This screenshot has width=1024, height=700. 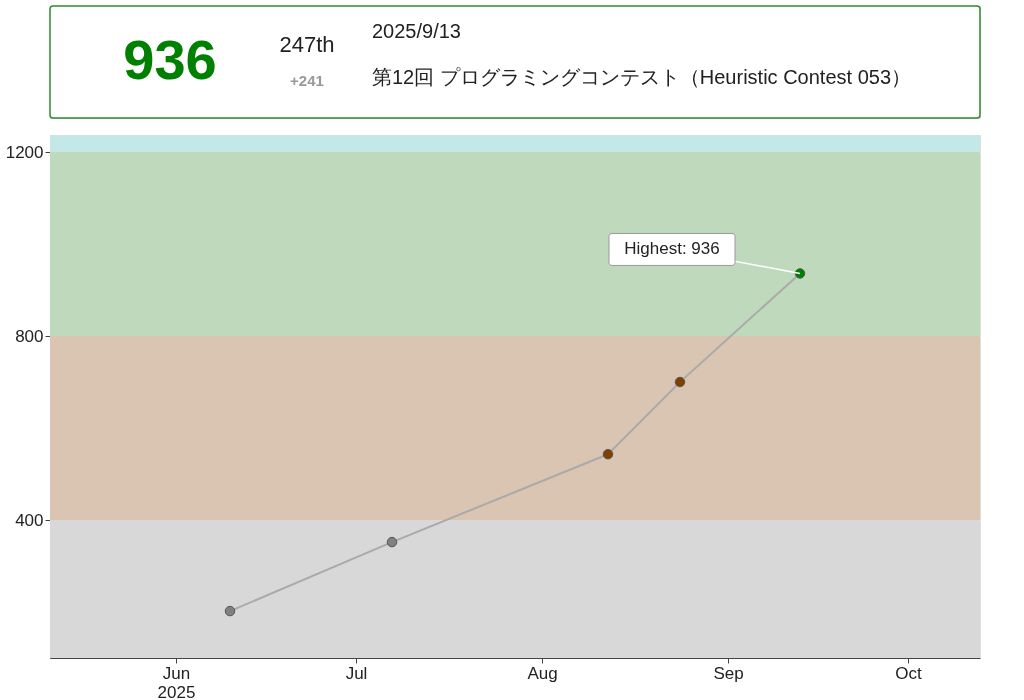 What do you see at coordinates (307, 80) in the screenshot?
I see `text: +241` at bounding box center [307, 80].